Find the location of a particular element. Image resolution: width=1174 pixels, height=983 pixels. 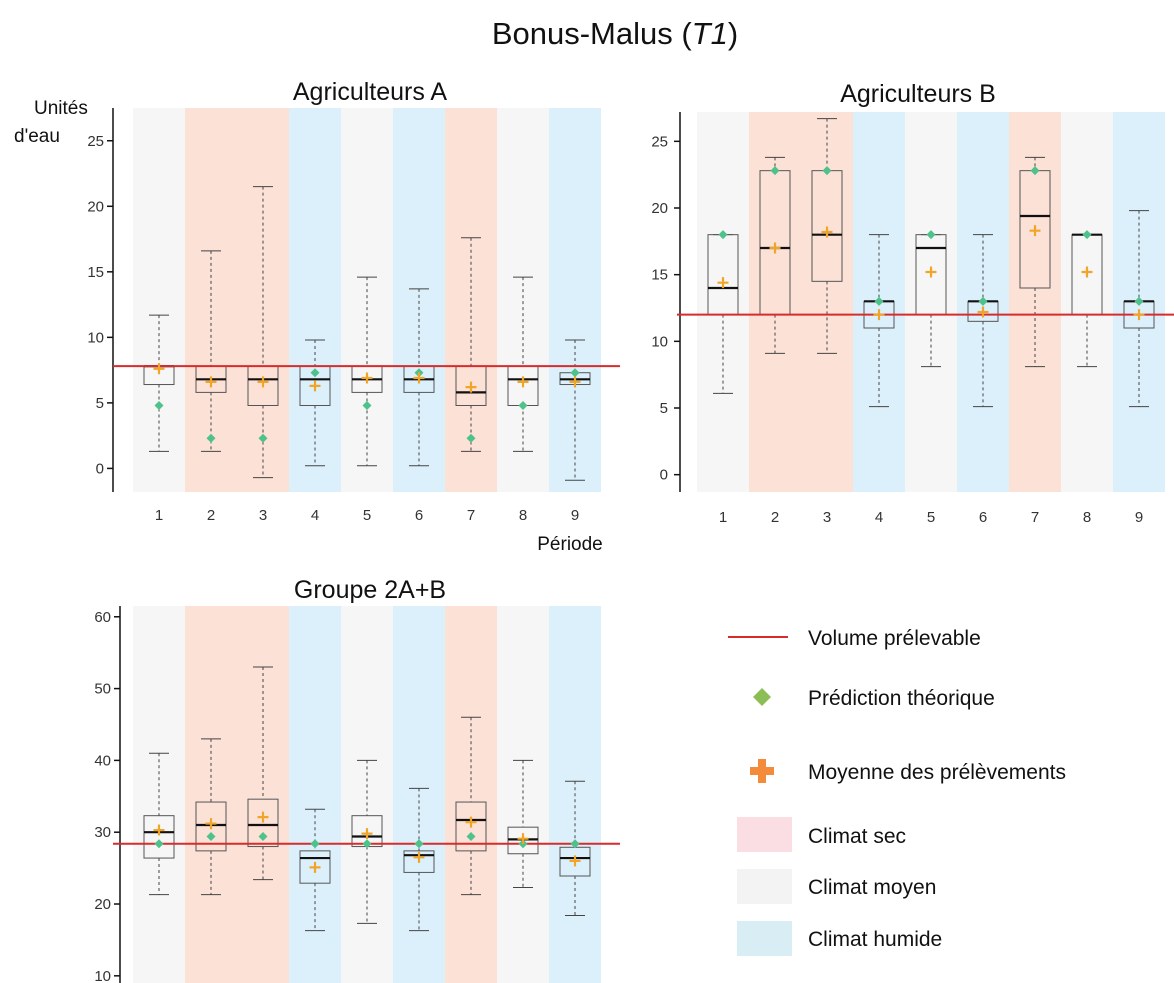

panel-title-group: Groupe 2A+B is located at coordinates (370, 590).